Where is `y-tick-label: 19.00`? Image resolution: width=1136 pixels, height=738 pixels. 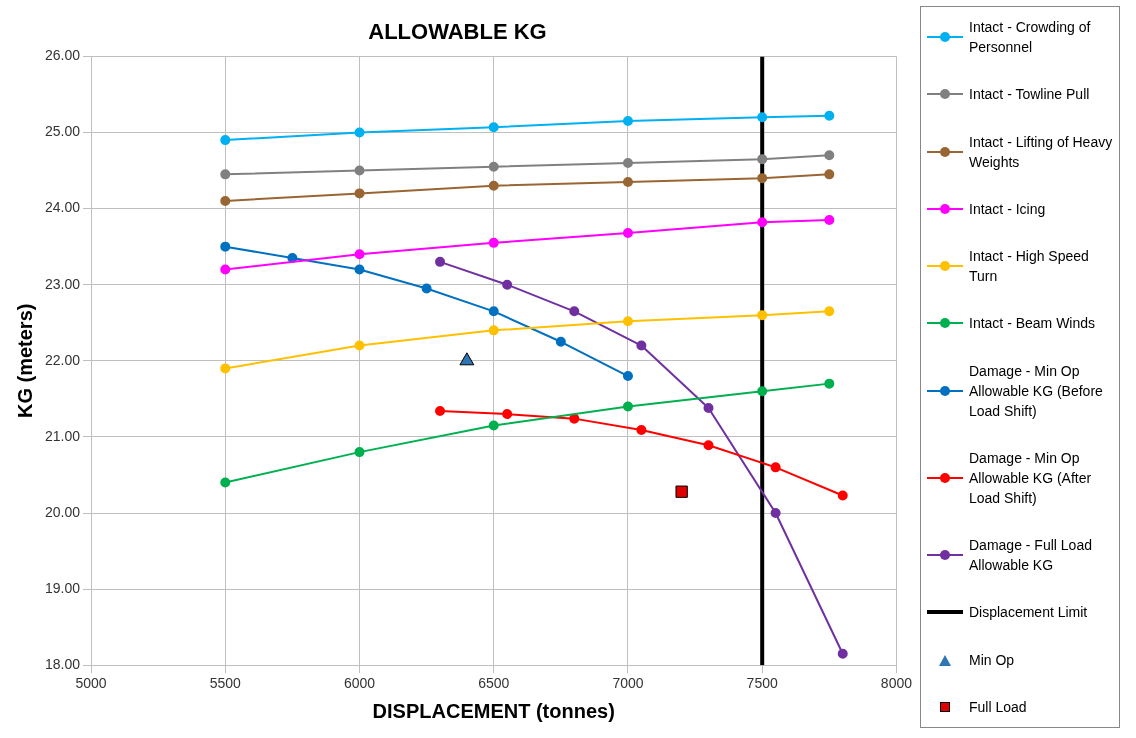
y-tick-label: 19.00 is located at coordinates (62, 587).